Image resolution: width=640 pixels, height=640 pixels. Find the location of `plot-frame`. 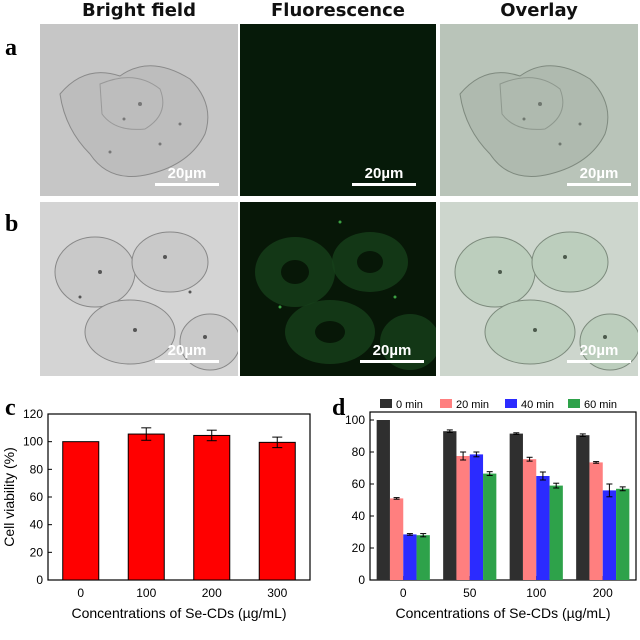

plot-frame is located at coordinates (503, 496).